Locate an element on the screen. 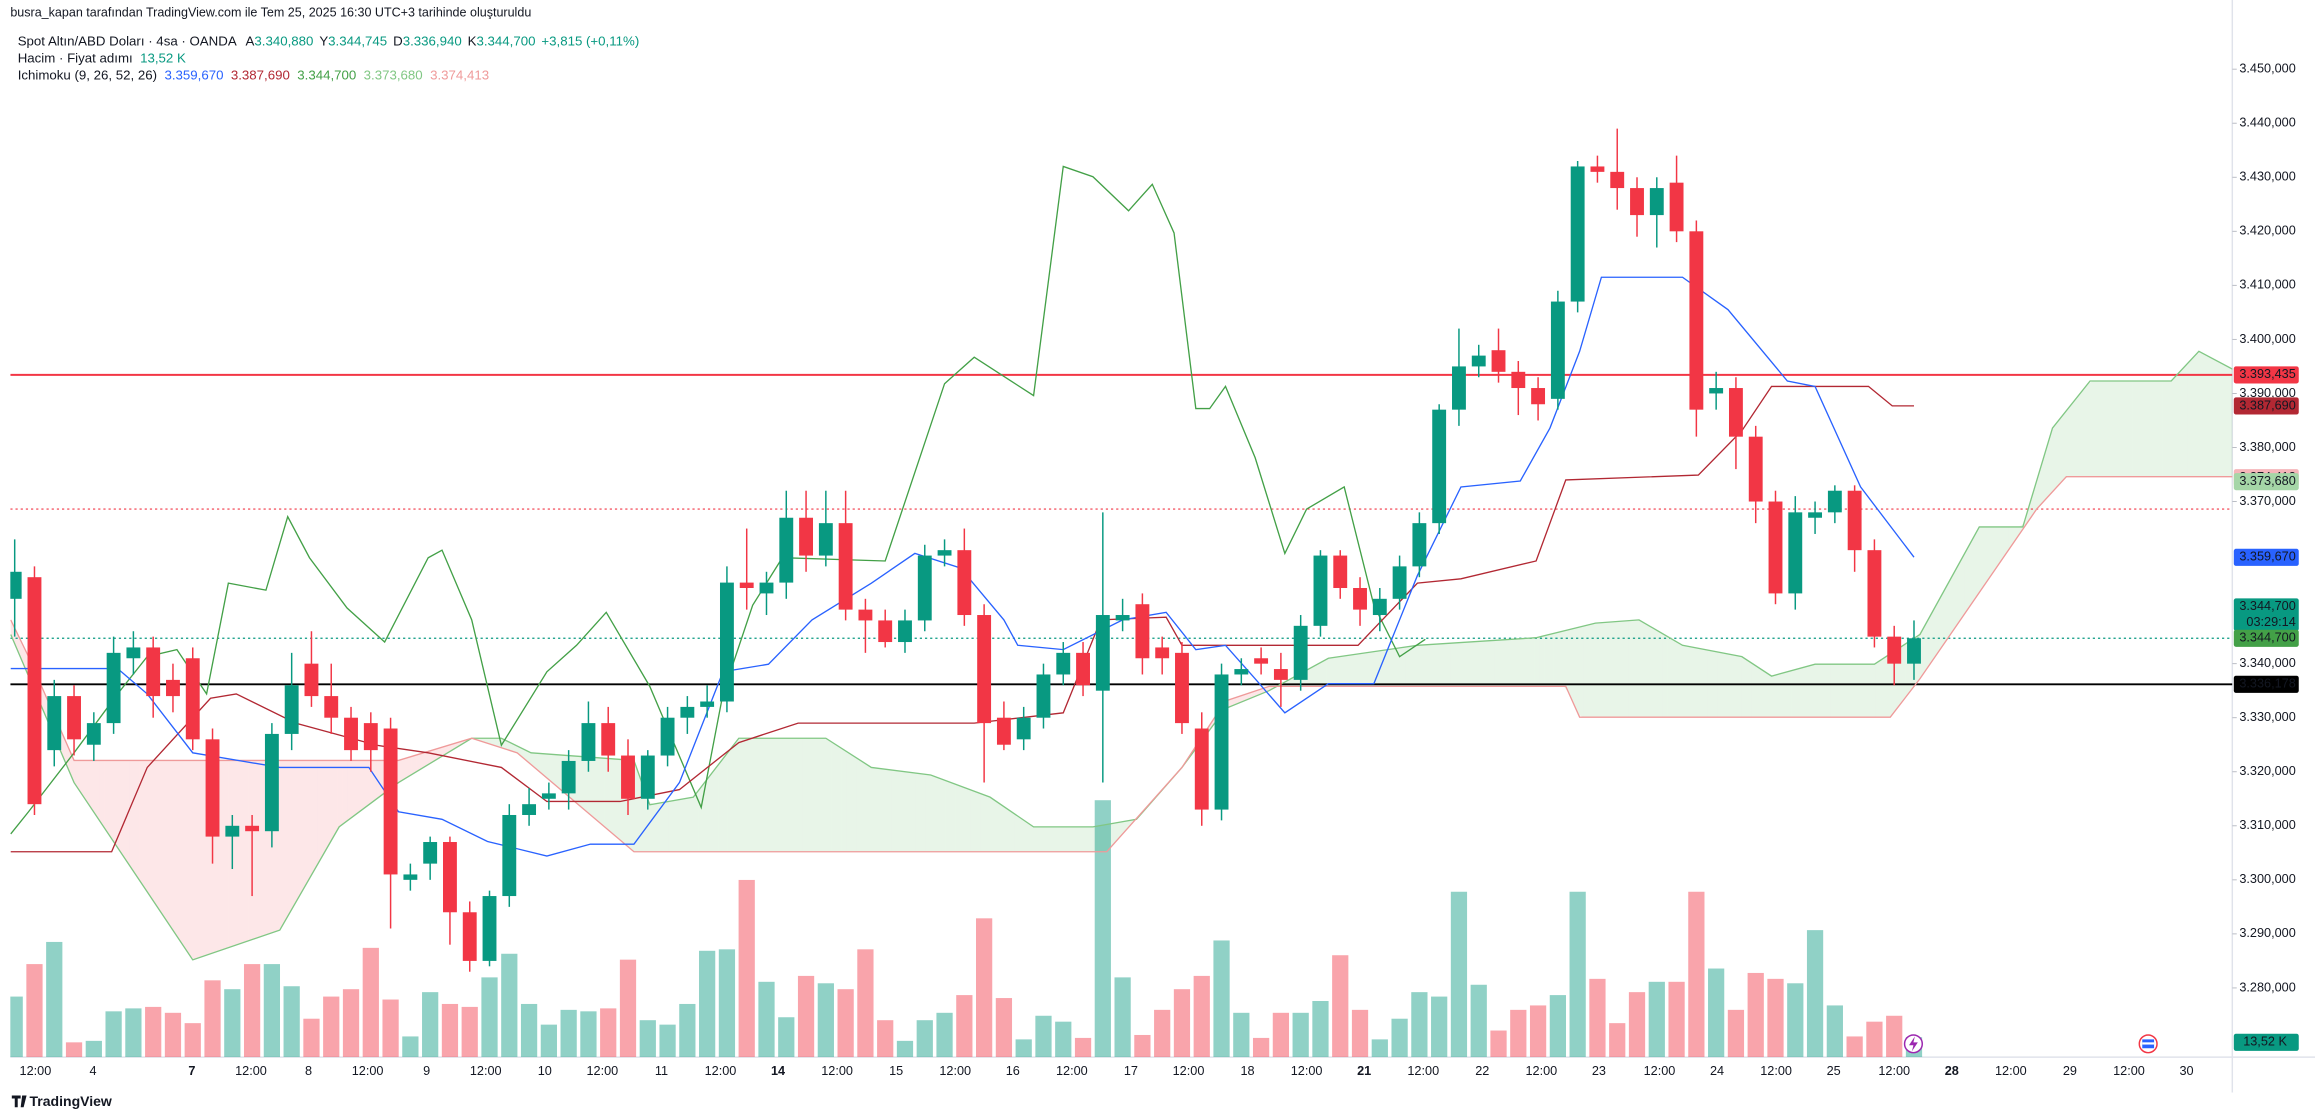 This screenshot has height=1120, width=2315. x-tick-label: 8 is located at coordinates (308, 1071).